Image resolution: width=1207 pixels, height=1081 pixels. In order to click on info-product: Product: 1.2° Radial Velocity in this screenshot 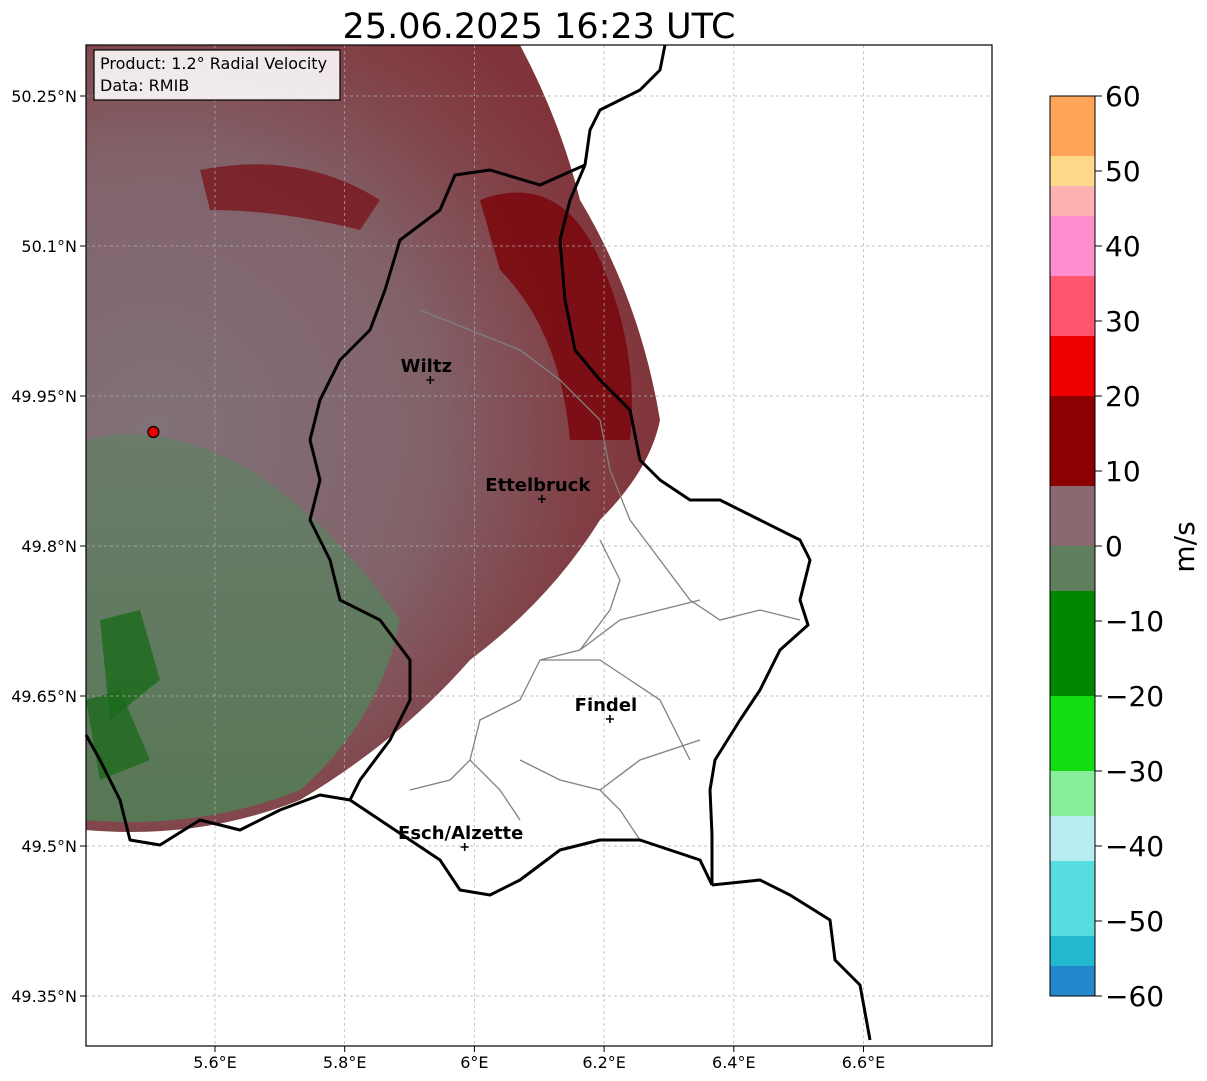, I will do `click(213, 63)`.